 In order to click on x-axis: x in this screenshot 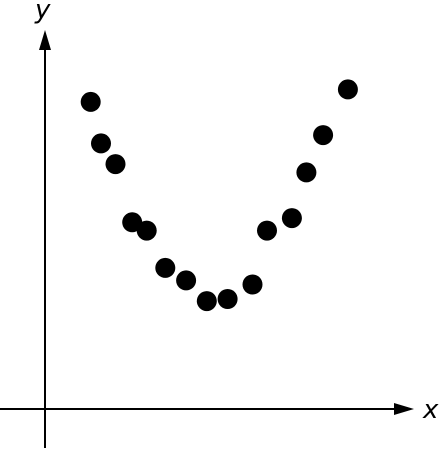, I will do `click(219, 410)`.